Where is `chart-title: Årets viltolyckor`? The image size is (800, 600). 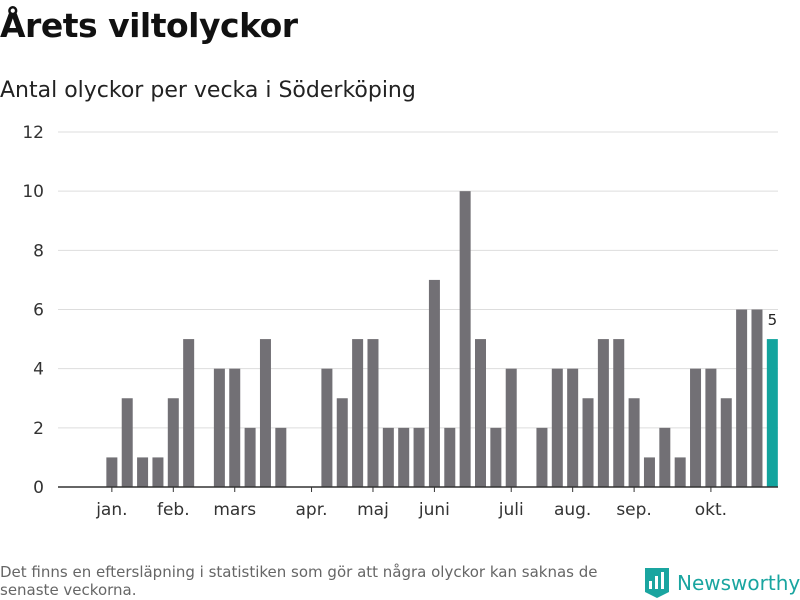
chart-title: Årets viltolyckor is located at coordinates (149, 25).